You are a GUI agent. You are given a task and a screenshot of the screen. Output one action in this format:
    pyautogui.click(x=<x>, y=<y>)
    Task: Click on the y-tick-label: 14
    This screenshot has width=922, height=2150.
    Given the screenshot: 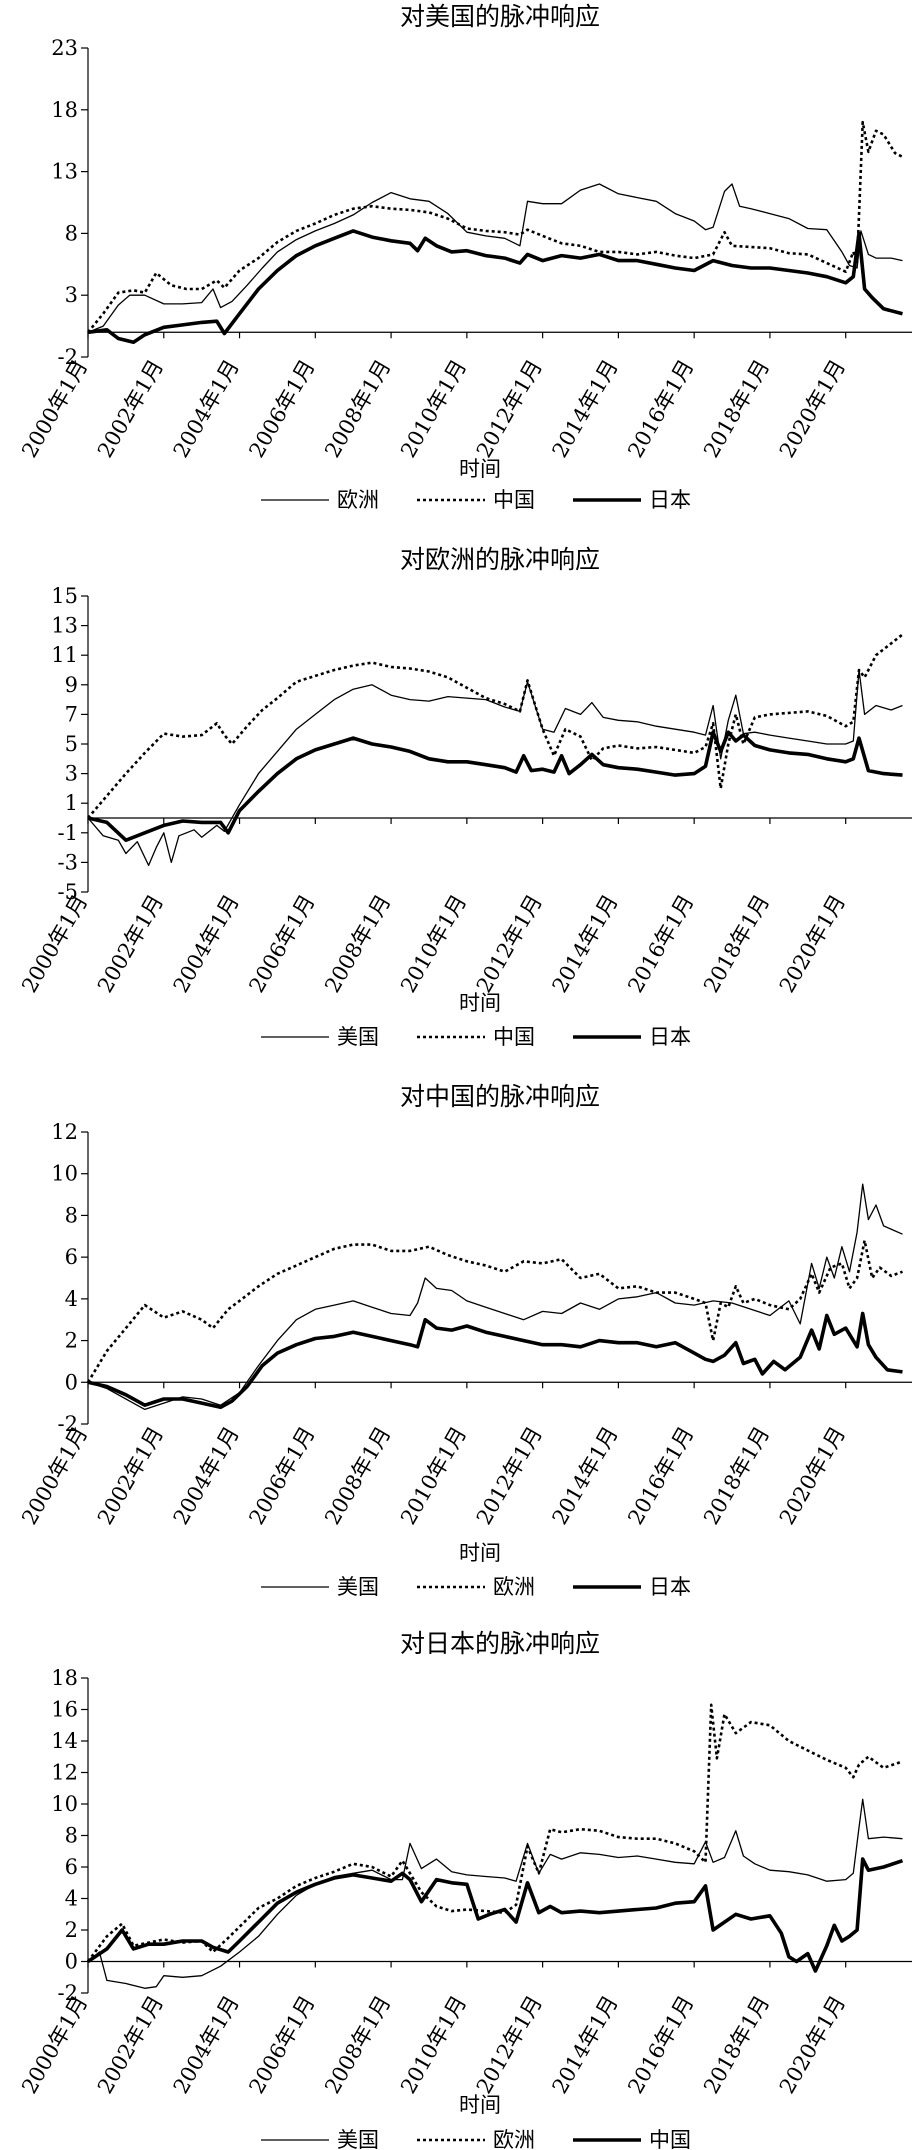 What is the action you would take?
    pyautogui.click(x=64, y=1741)
    